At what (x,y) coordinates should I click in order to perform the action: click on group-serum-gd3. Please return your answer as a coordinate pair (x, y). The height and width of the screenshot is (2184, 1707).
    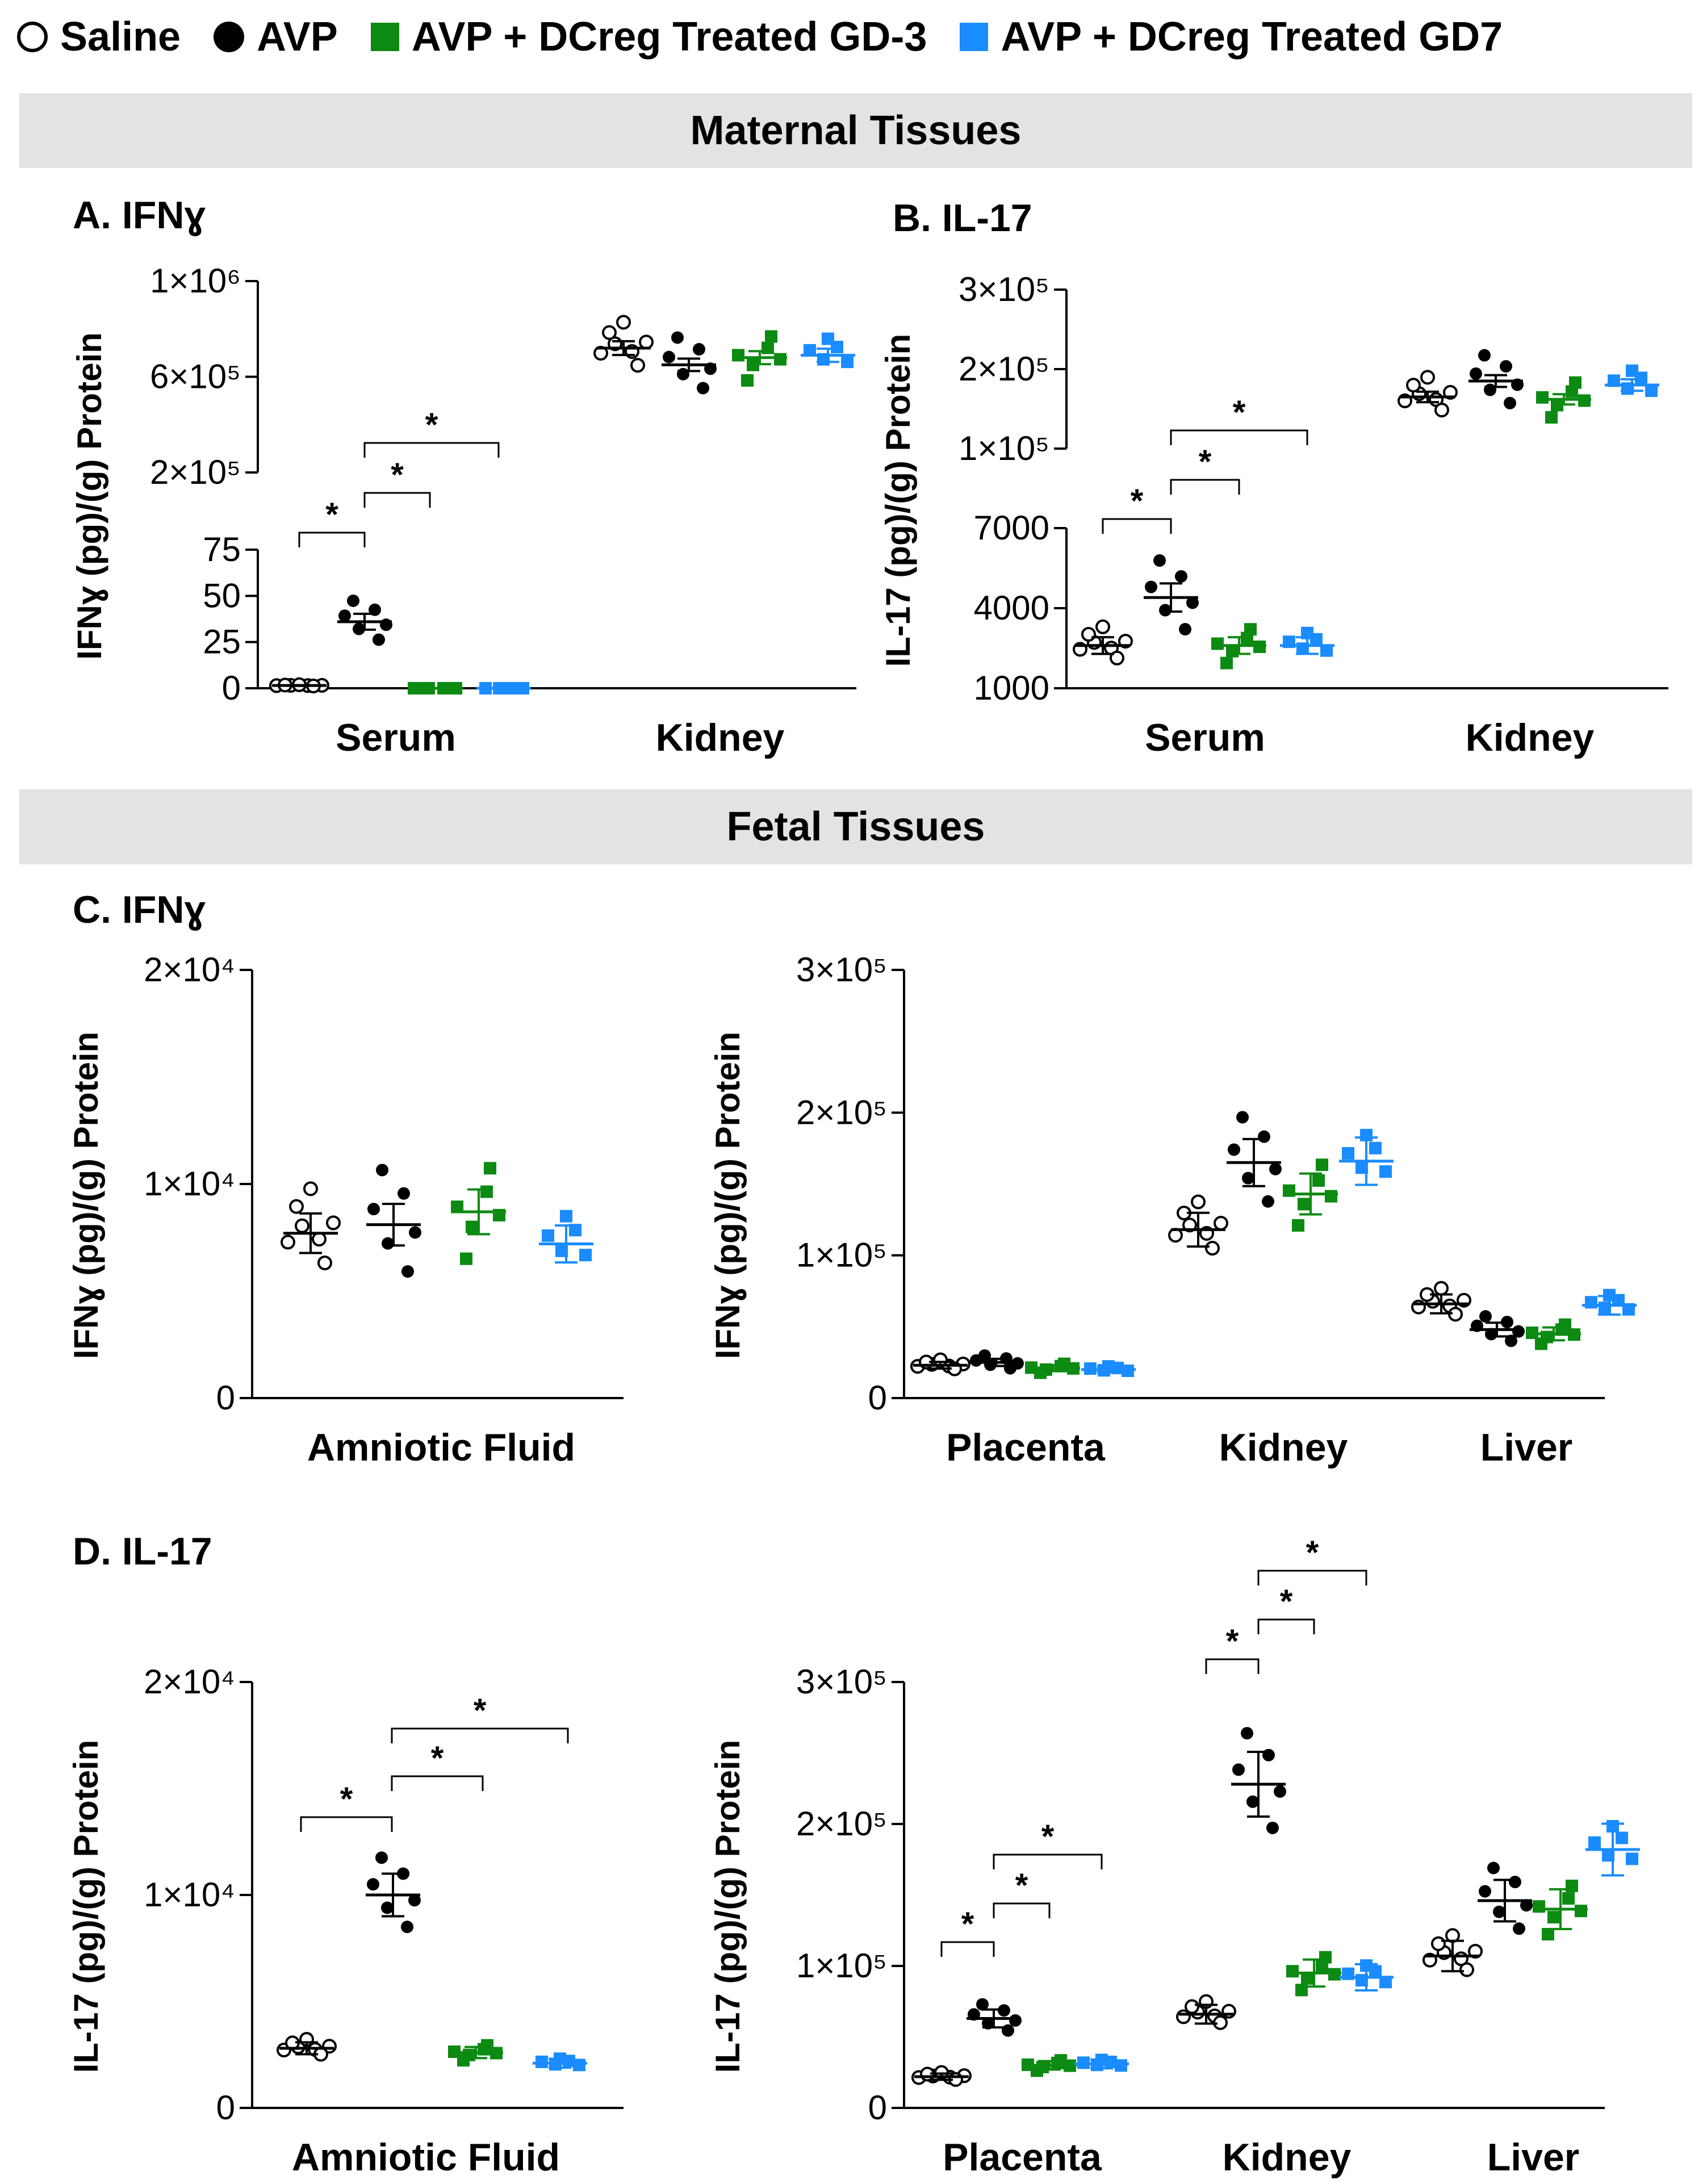
    Looking at the image, I should click on (1238, 647).